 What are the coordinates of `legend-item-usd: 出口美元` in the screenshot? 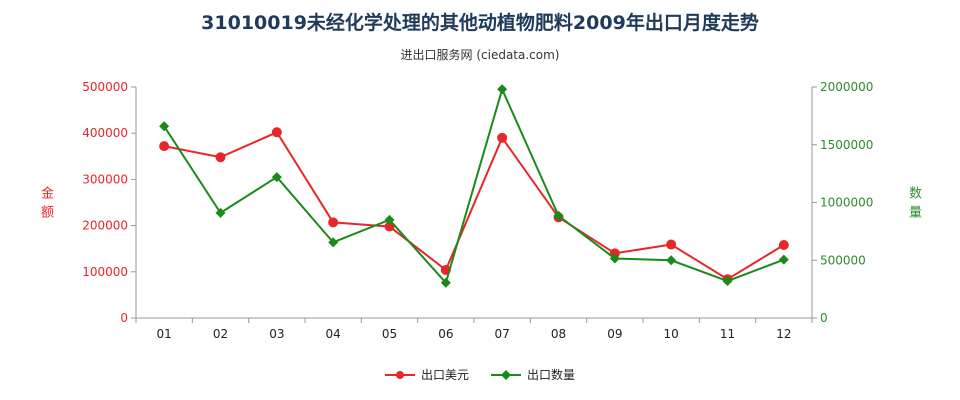 It's located at (426, 374).